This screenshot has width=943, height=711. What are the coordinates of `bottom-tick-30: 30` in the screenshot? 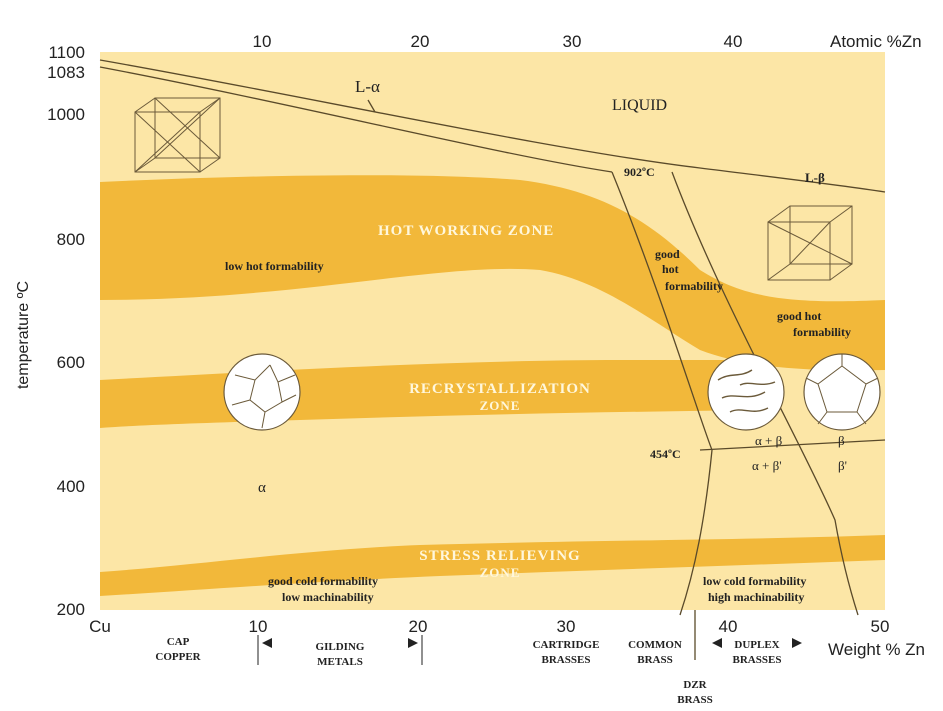 It's located at (566, 626).